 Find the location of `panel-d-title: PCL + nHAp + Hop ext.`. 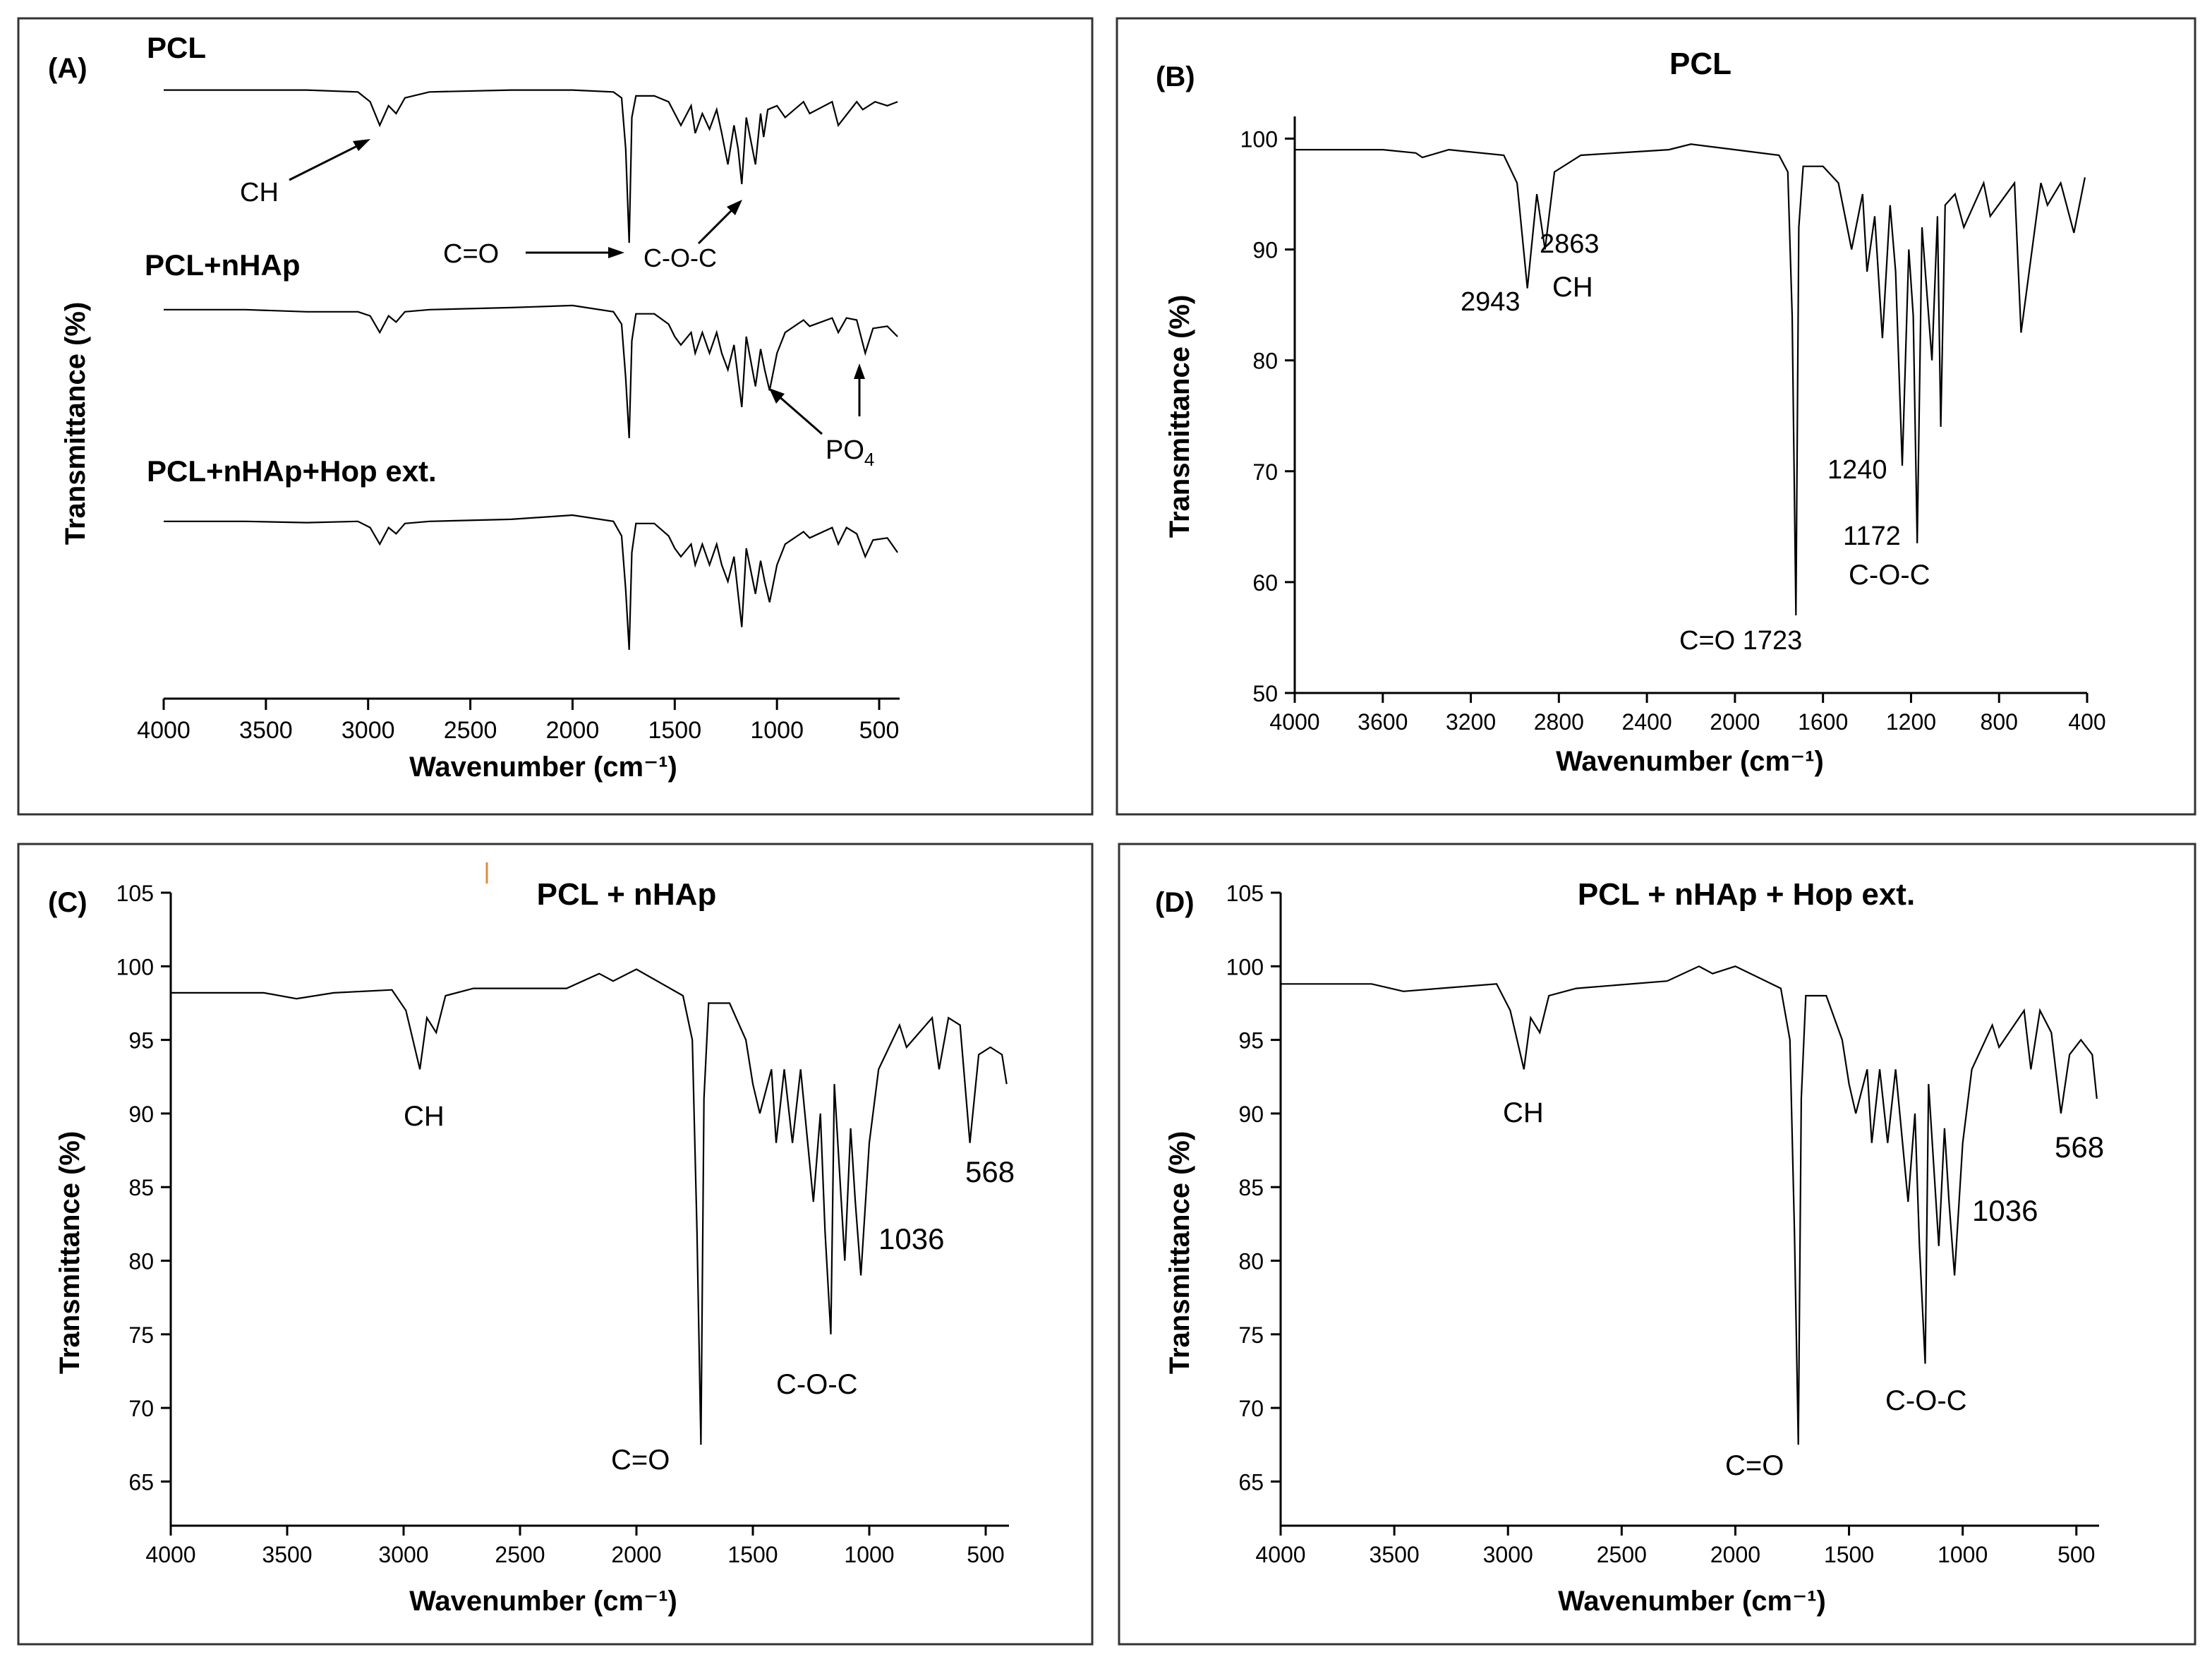

panel-d-title: PCL + nHAp + Hop ext. is located at coordinates (1746, 894).